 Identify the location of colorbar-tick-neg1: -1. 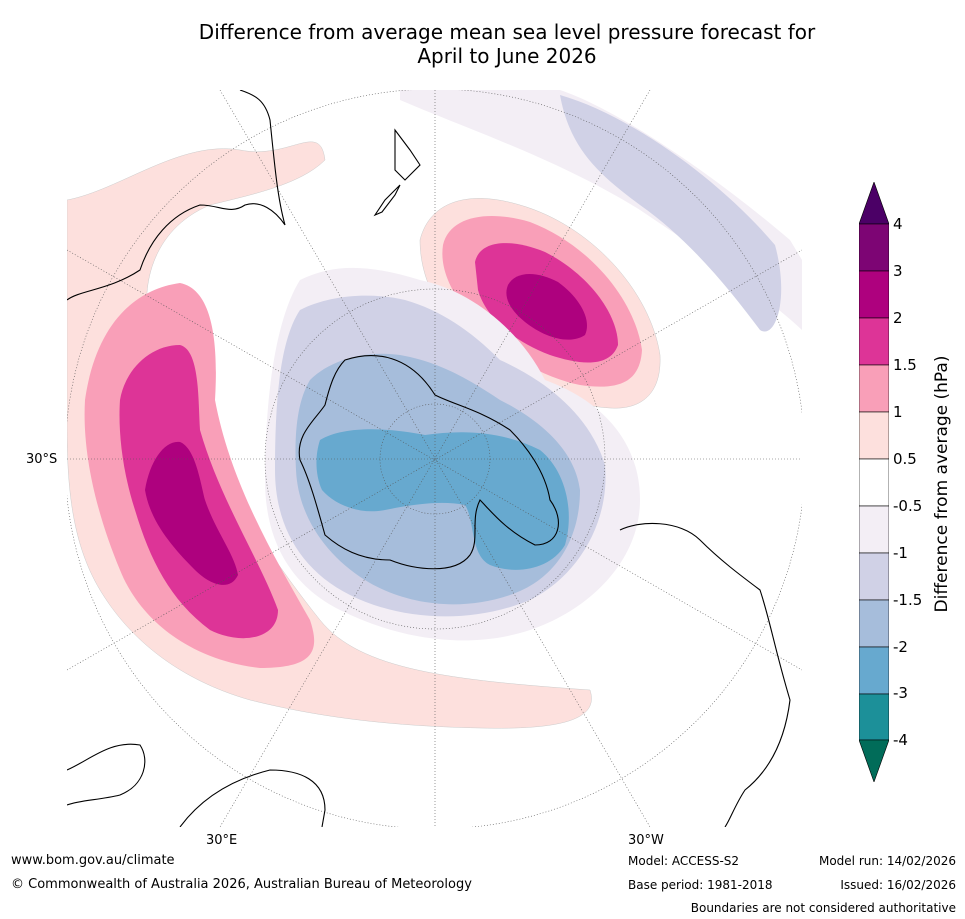
(900, 553).